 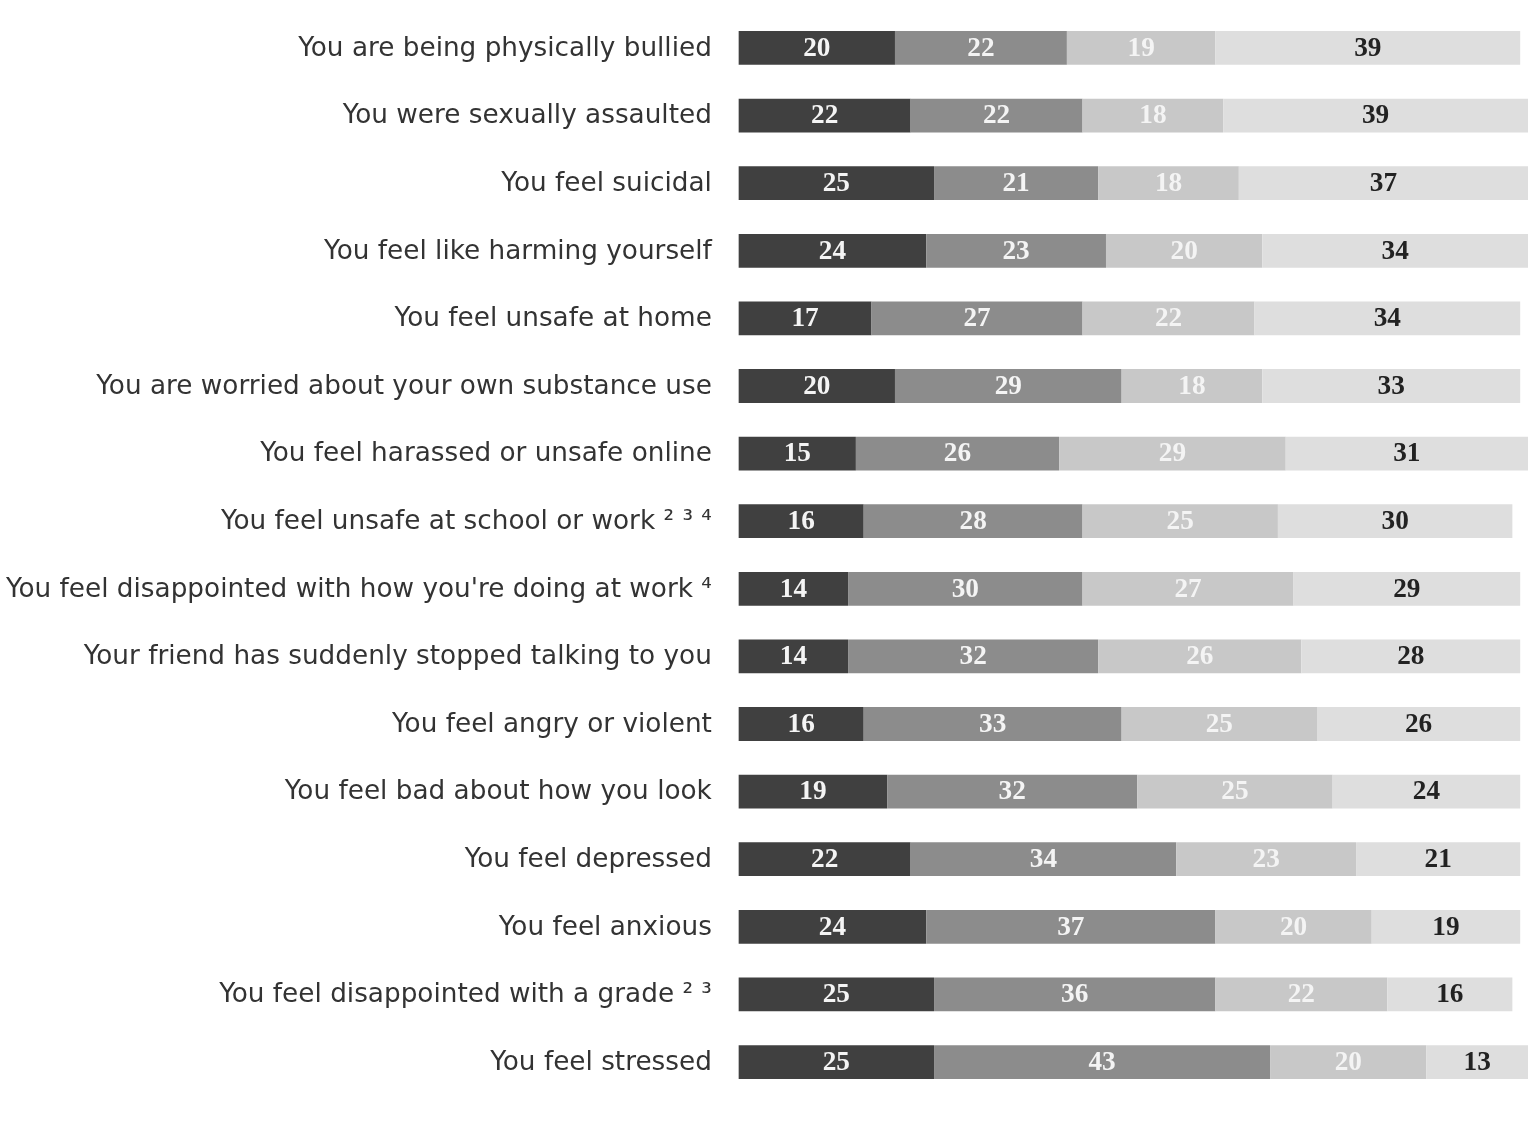 I want to click on data-label: 28, so click(x=1411, y=655).